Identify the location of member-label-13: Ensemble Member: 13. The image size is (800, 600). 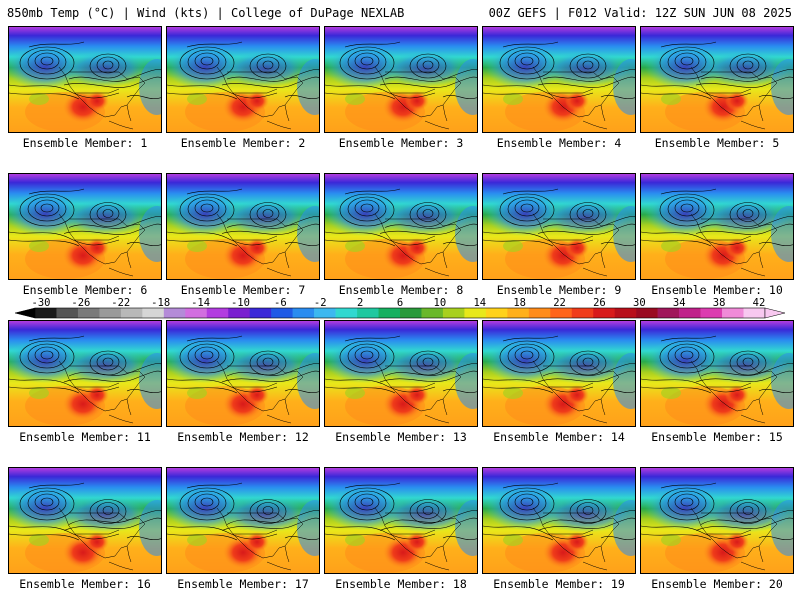
(401, 437).